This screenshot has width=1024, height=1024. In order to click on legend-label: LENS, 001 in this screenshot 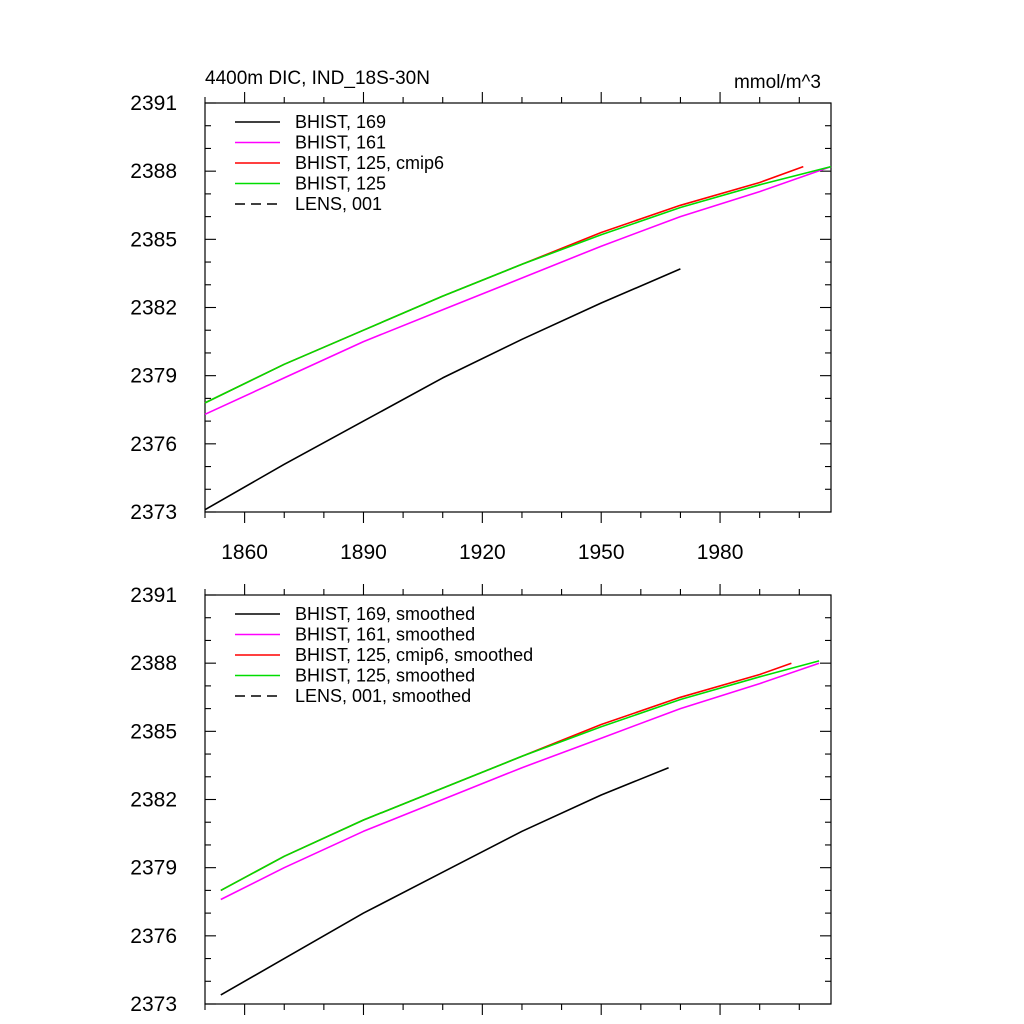, I will do `click(338, 204)`.